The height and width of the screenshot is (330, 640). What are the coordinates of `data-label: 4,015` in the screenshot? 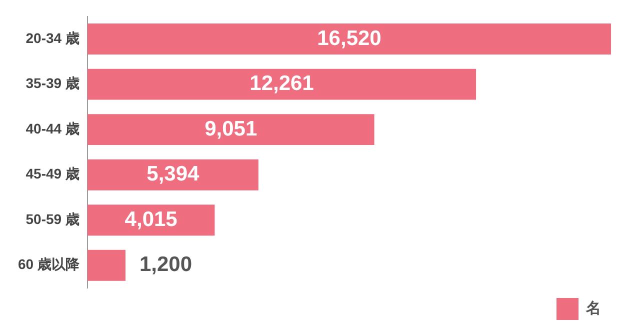 It's located at (151, 219).